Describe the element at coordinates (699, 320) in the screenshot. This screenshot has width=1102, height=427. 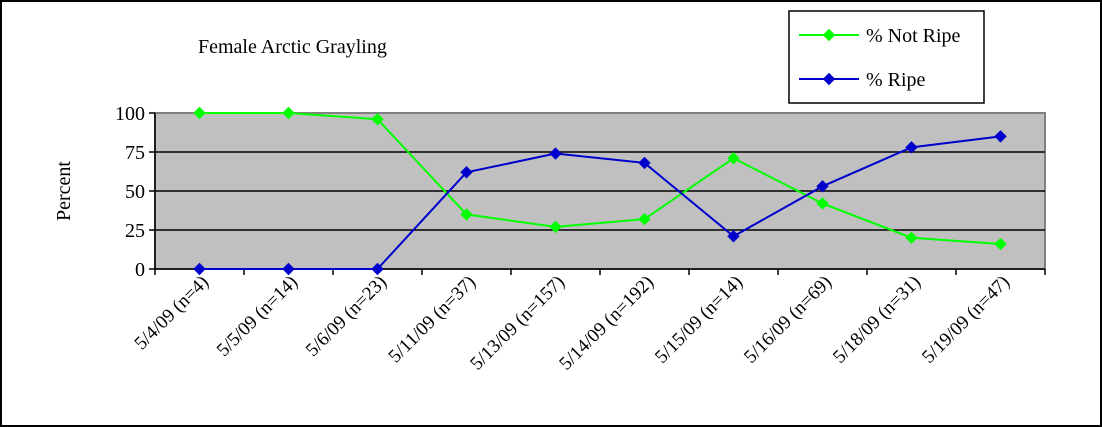
I see `x-tick-label: 5/15/09 (n=14)` at that location.